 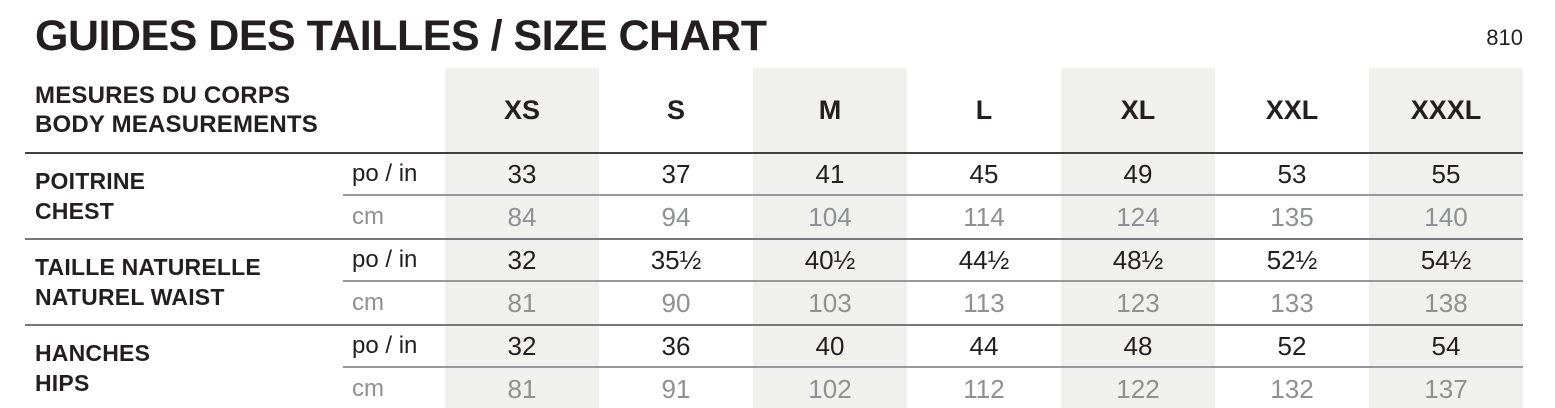 What do you see at coordinates (1138, 347) in the screenshot?
I see `inch-value-cell: 48` at bounding box center [1138, 347].